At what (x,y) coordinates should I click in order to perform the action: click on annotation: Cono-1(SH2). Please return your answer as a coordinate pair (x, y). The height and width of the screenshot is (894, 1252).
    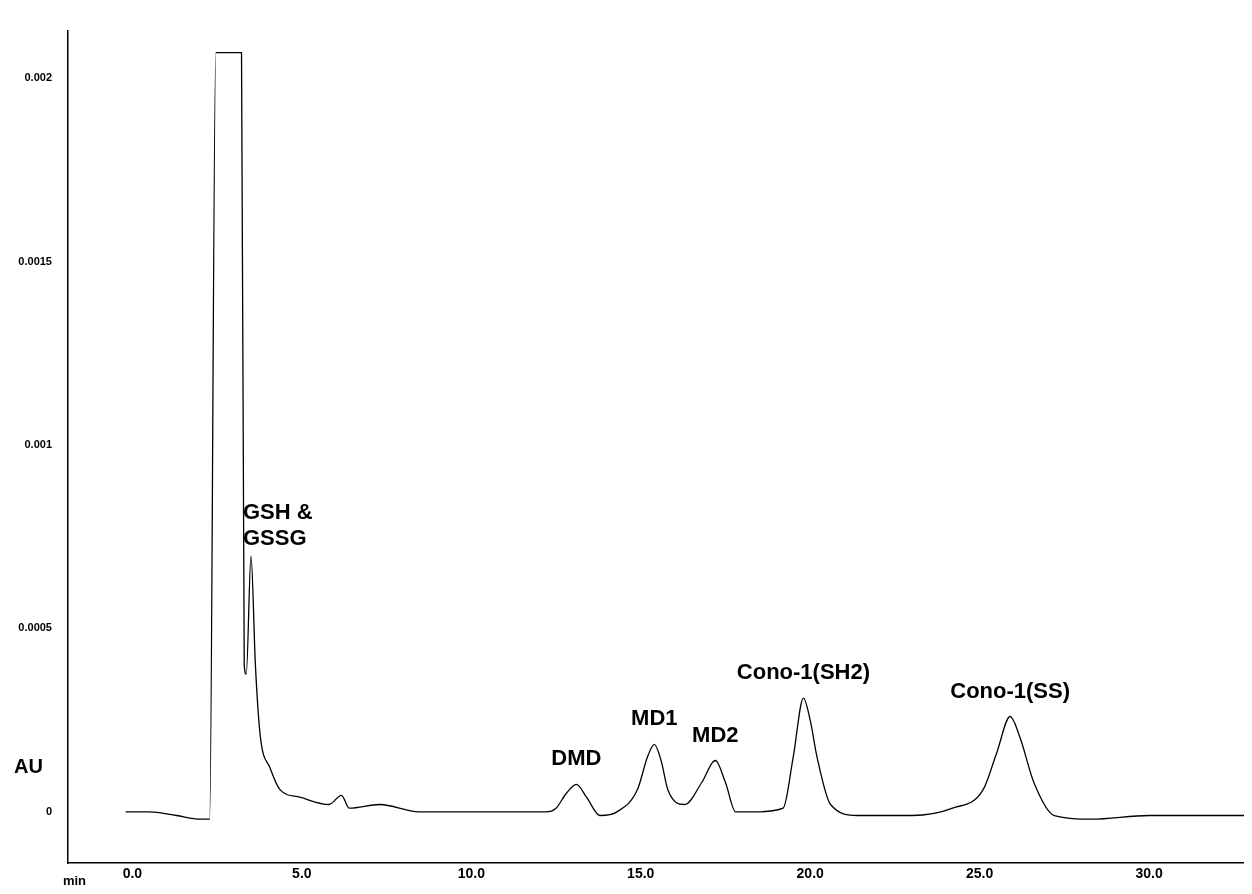
    Looking at the image, I should click on (803, 672).